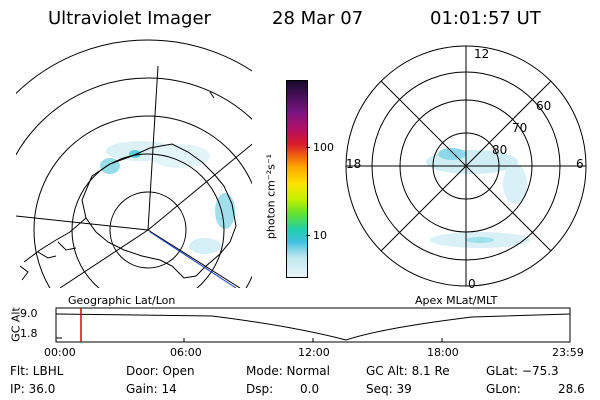 The image size is (600, 400). I want to click on mlt-label-18: 18, so click(353, 164).